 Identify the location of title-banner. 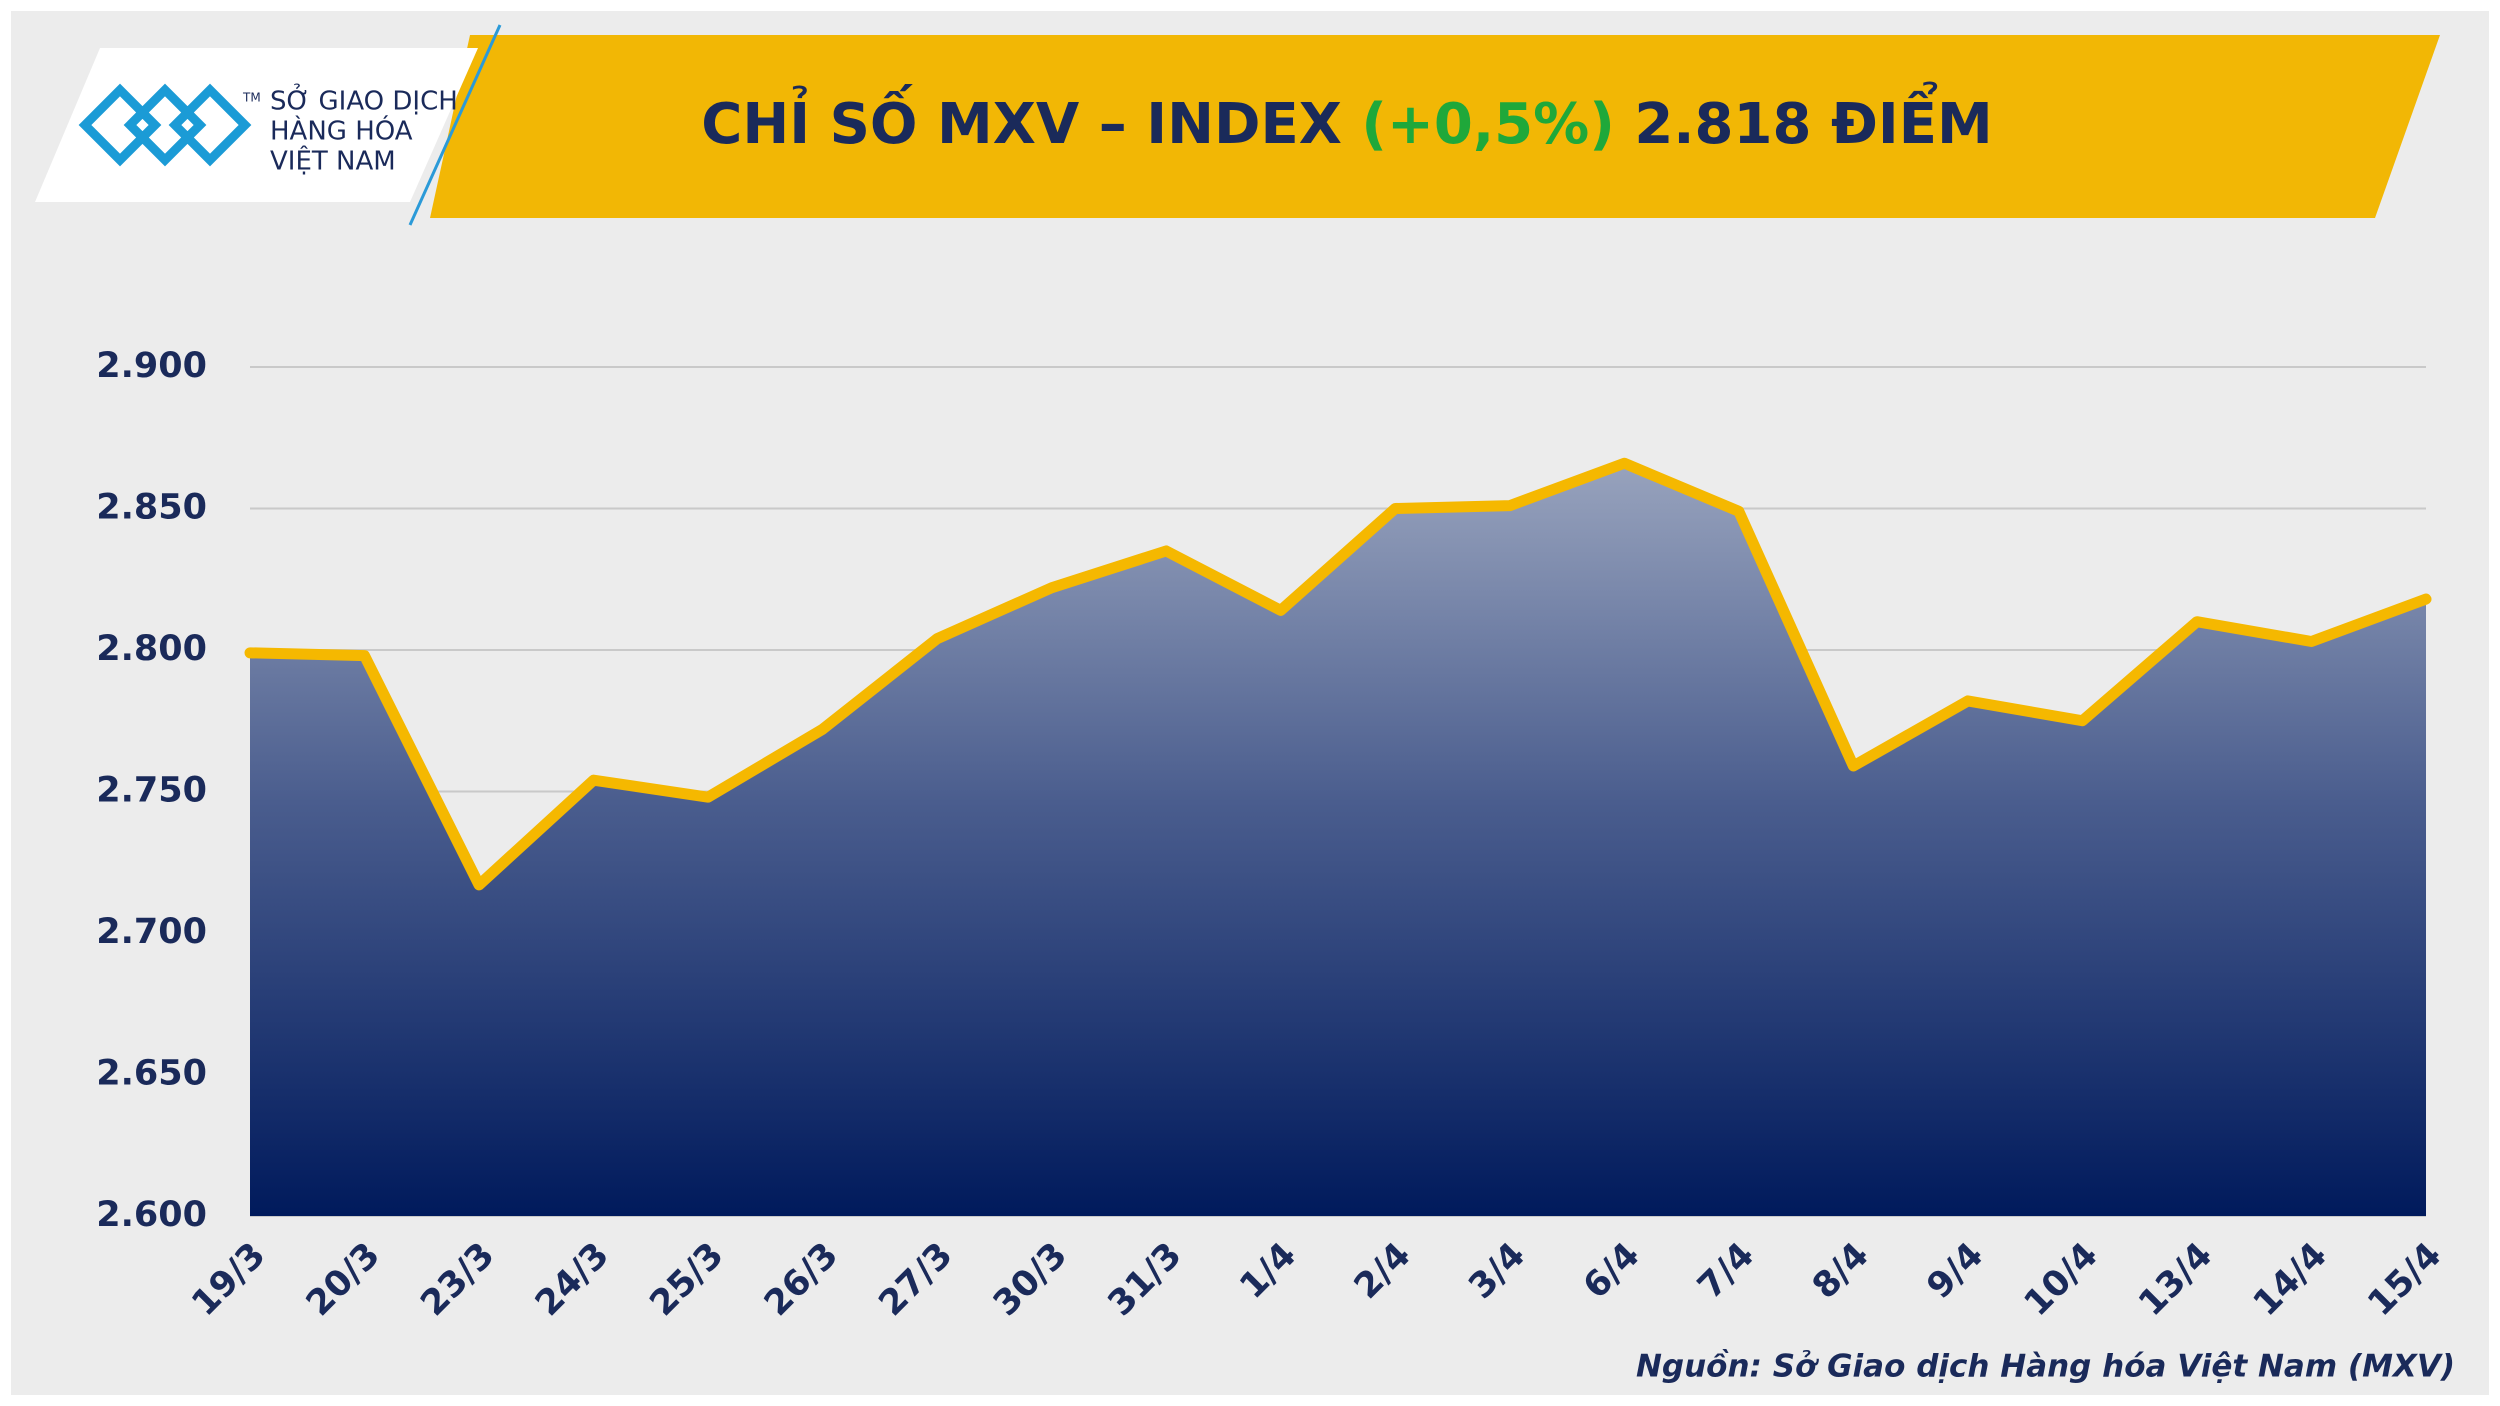
(1435, 126).